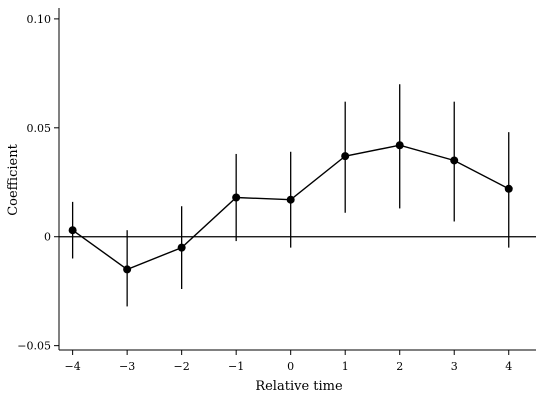 The height and width of the screenshot is (400, 550). I want to click on x-tick-label: 0, so click(290, 366).